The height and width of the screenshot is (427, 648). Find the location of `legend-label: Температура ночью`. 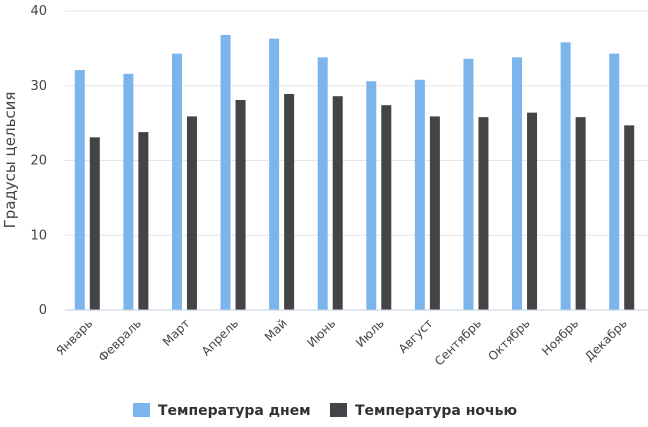

legend-label: Температура ночью is located at coordinates (436, 411).